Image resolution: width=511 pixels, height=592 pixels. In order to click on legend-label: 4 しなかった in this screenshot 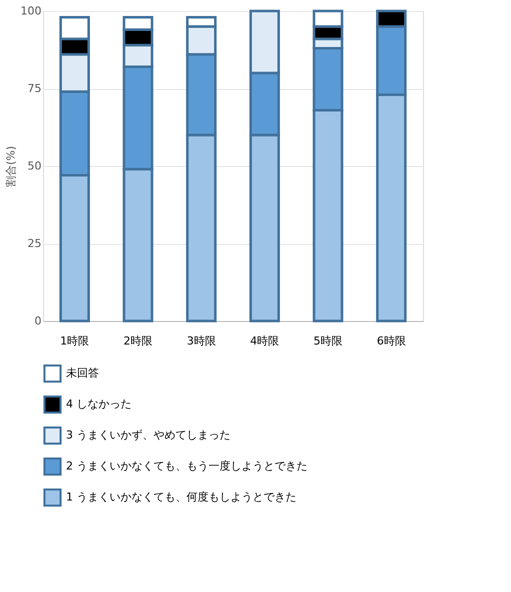, I will do `click(99, 404)`.